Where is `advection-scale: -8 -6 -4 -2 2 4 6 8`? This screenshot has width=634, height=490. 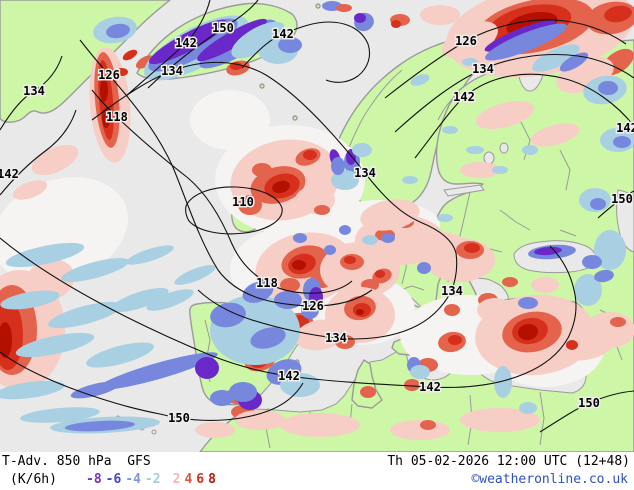 advection-scale: -8 -6 -4 -2 2 4 6 8 is located at coordinates (153, 479).